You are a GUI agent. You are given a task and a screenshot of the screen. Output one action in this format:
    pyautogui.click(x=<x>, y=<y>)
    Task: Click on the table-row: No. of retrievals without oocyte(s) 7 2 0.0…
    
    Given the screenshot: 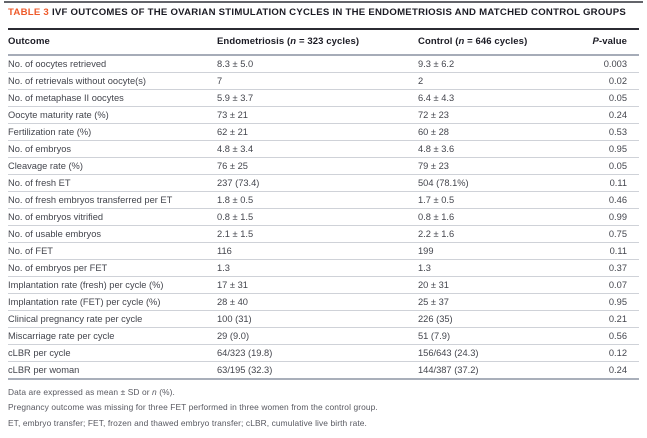 What is the action you would take?
    pyautogui.click(x=323, y=81)
    